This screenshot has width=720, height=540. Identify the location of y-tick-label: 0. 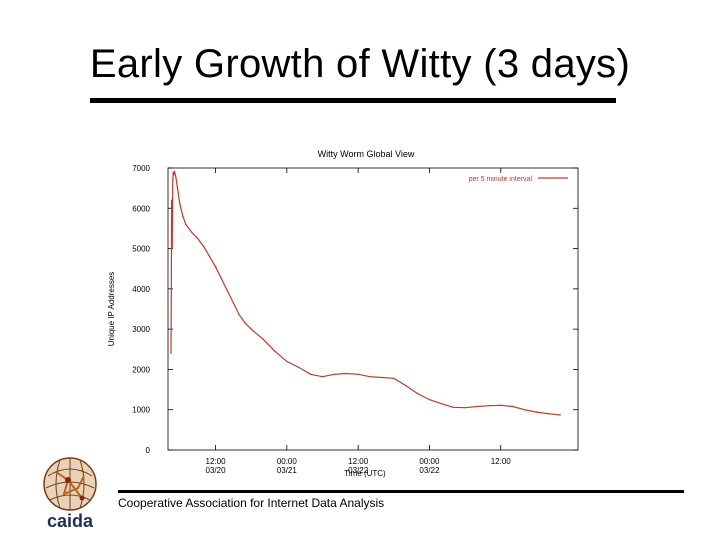
(148, 450).